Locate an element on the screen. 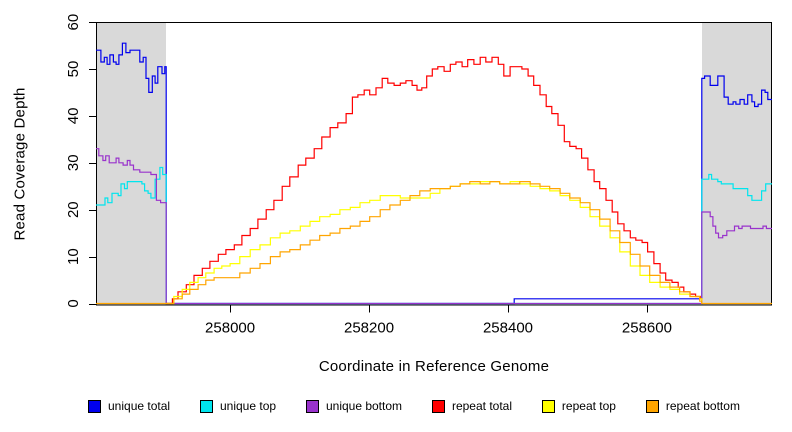  legend-swatch-unique-top is located at coordinates (206, 406).